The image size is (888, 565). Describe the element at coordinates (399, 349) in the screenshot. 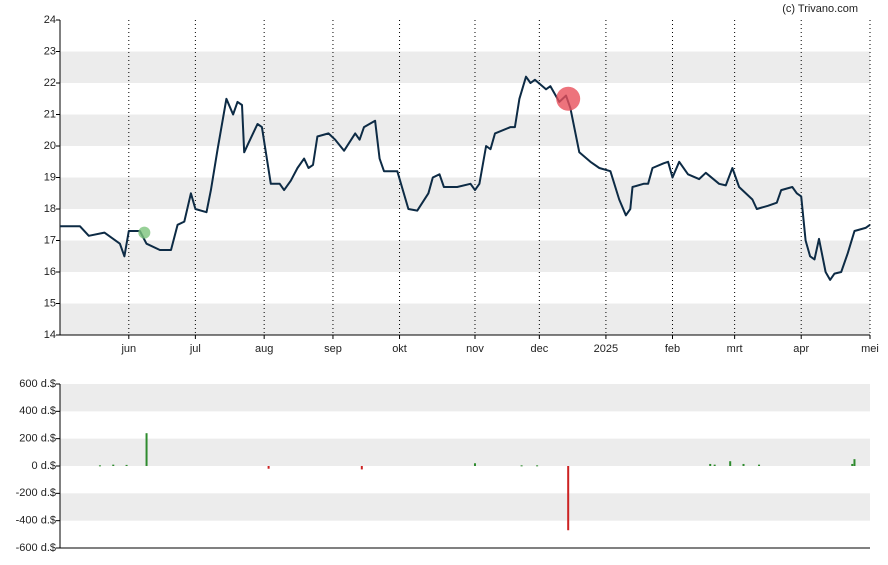

I see `x-tick-label: okt` at that location.